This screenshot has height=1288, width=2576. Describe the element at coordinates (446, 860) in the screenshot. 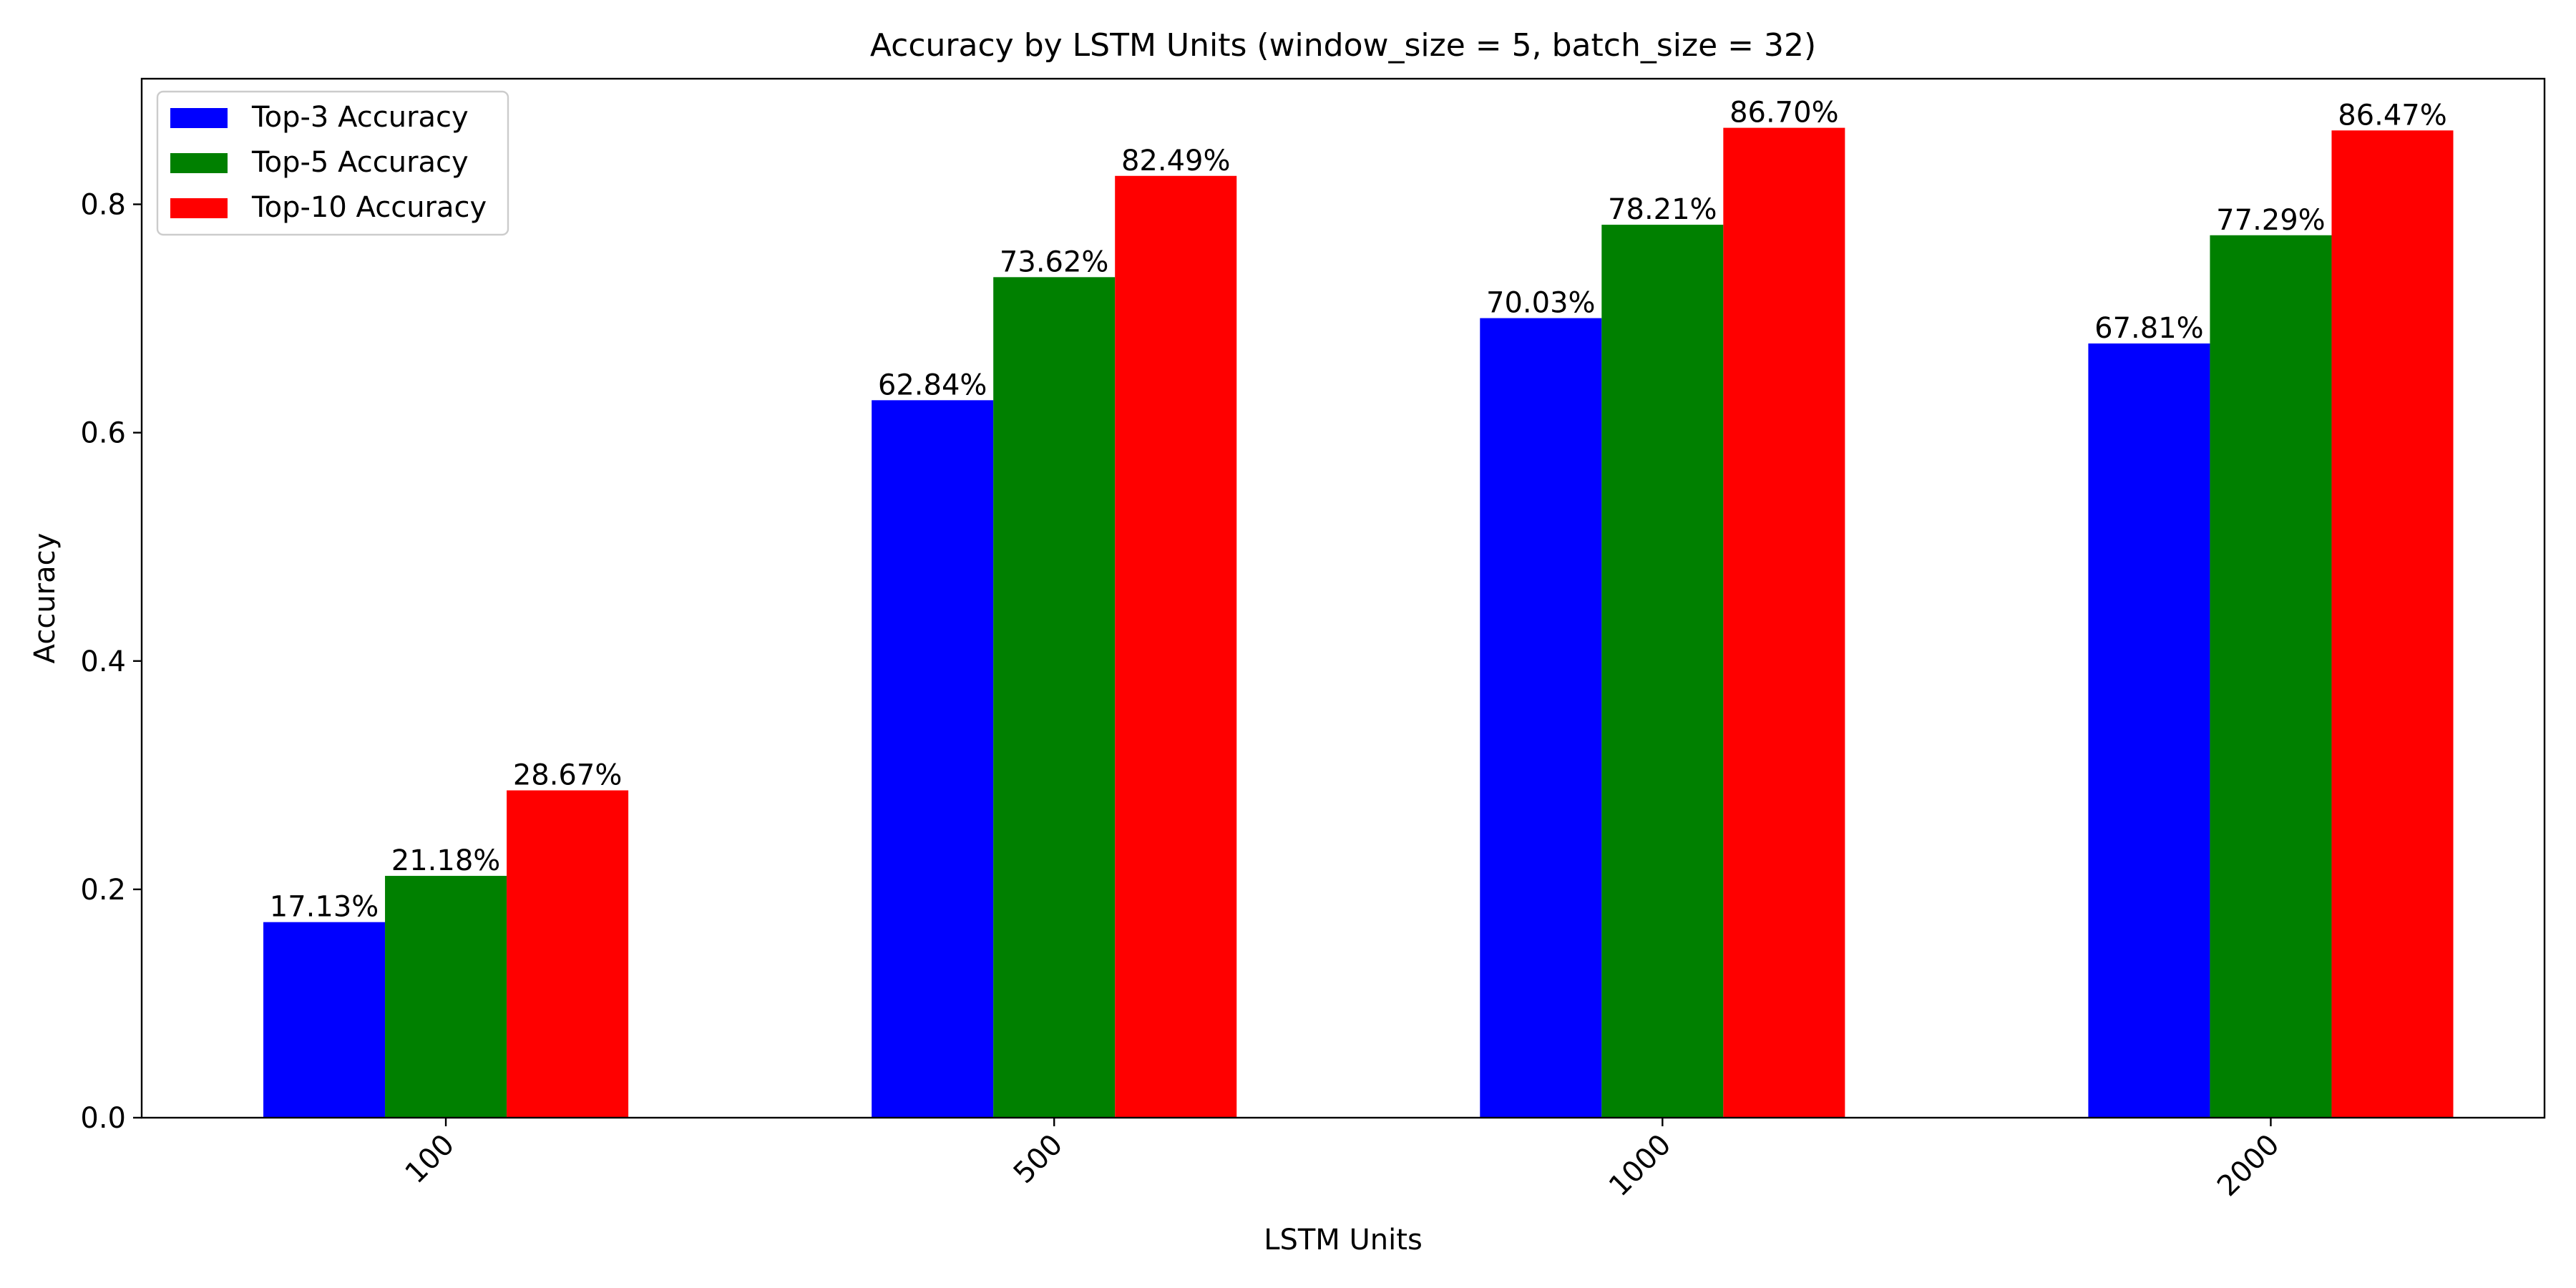

I see `data-label-top-5-accuracy-100: 21.18%` at that location.